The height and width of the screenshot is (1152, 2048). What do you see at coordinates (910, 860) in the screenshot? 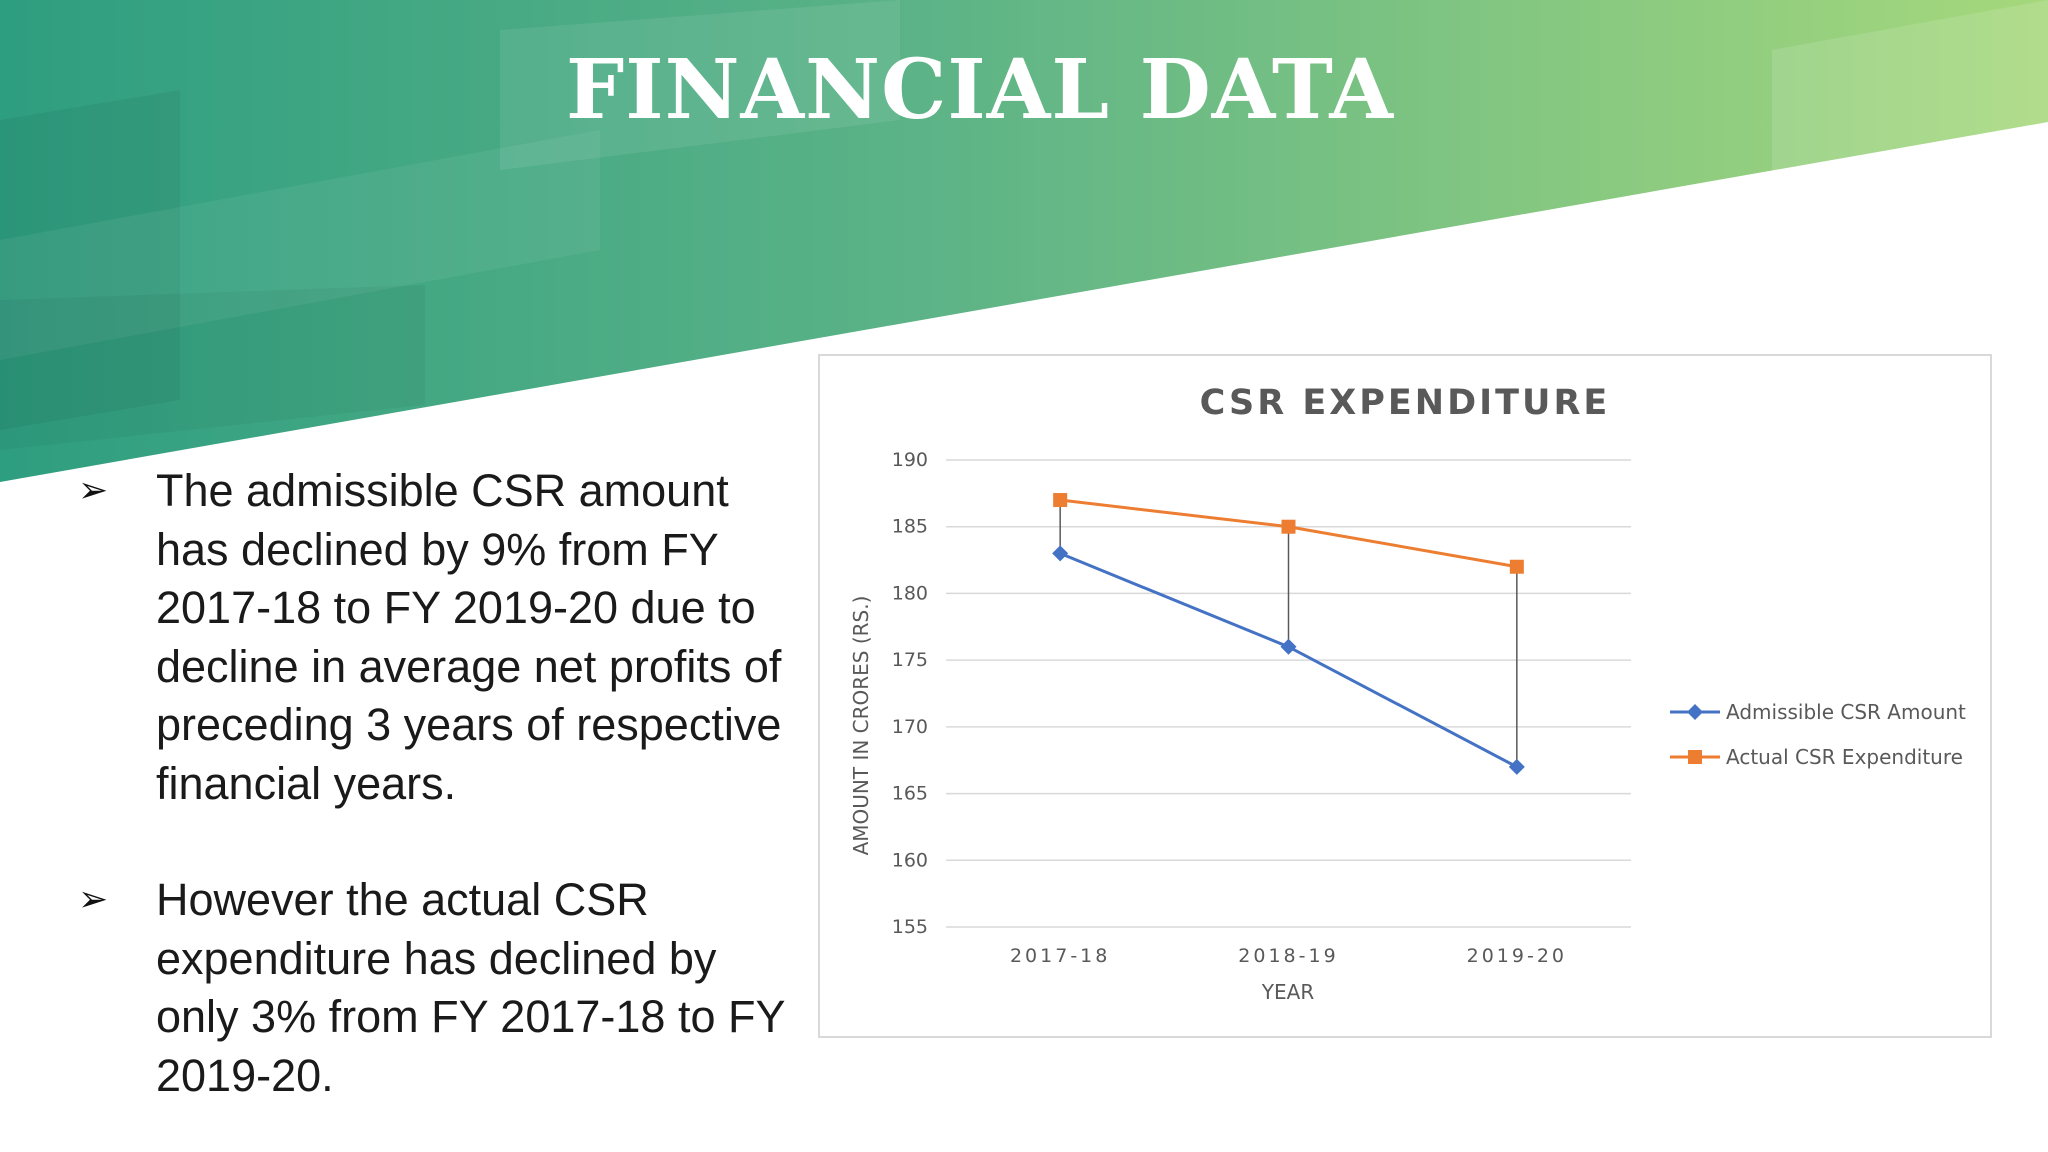
I see `y-tick-label: 160` at bounding box center [910, 860].